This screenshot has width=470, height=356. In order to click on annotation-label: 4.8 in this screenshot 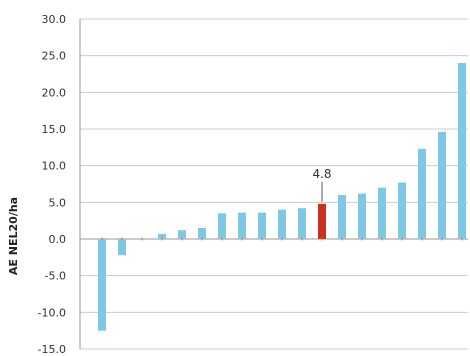, I will do `click(321, 174)`.